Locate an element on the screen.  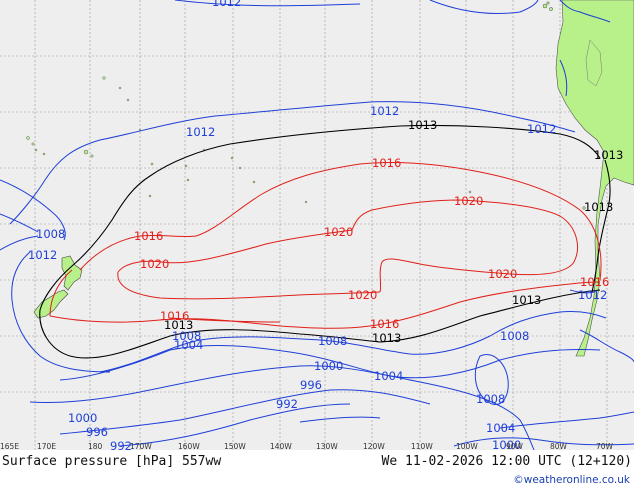
lon-label: 90W is located at coordinates (515, 446).